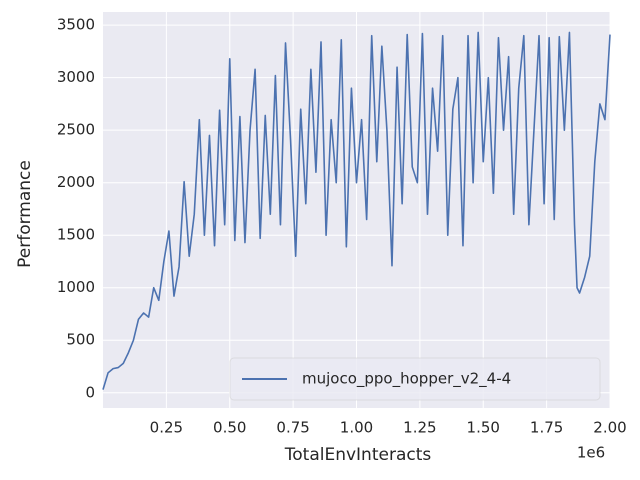 This screenshot has width=640, height=480. What do you see at coordinates (76, 182) in the screenshot?
I see `y-tick-label: 2000` at bounding box center [76, 182].